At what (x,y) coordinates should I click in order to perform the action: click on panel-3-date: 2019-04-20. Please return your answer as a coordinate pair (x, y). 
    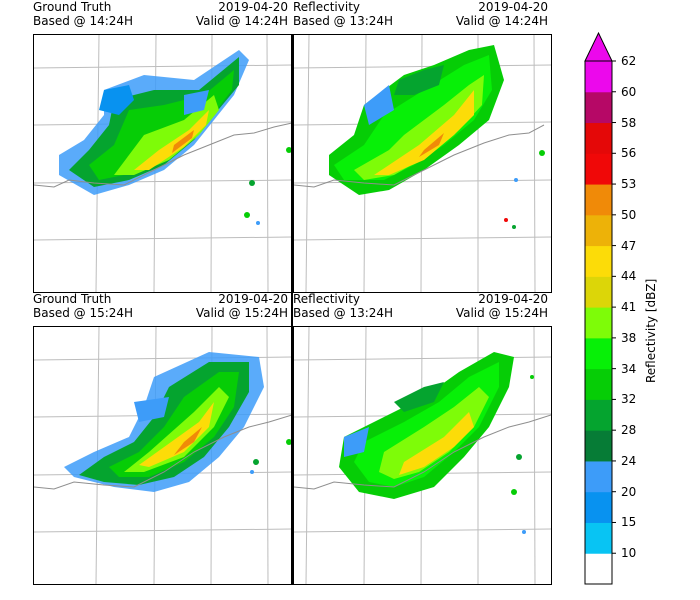
    Looking at the image, I should click on (253, 299).